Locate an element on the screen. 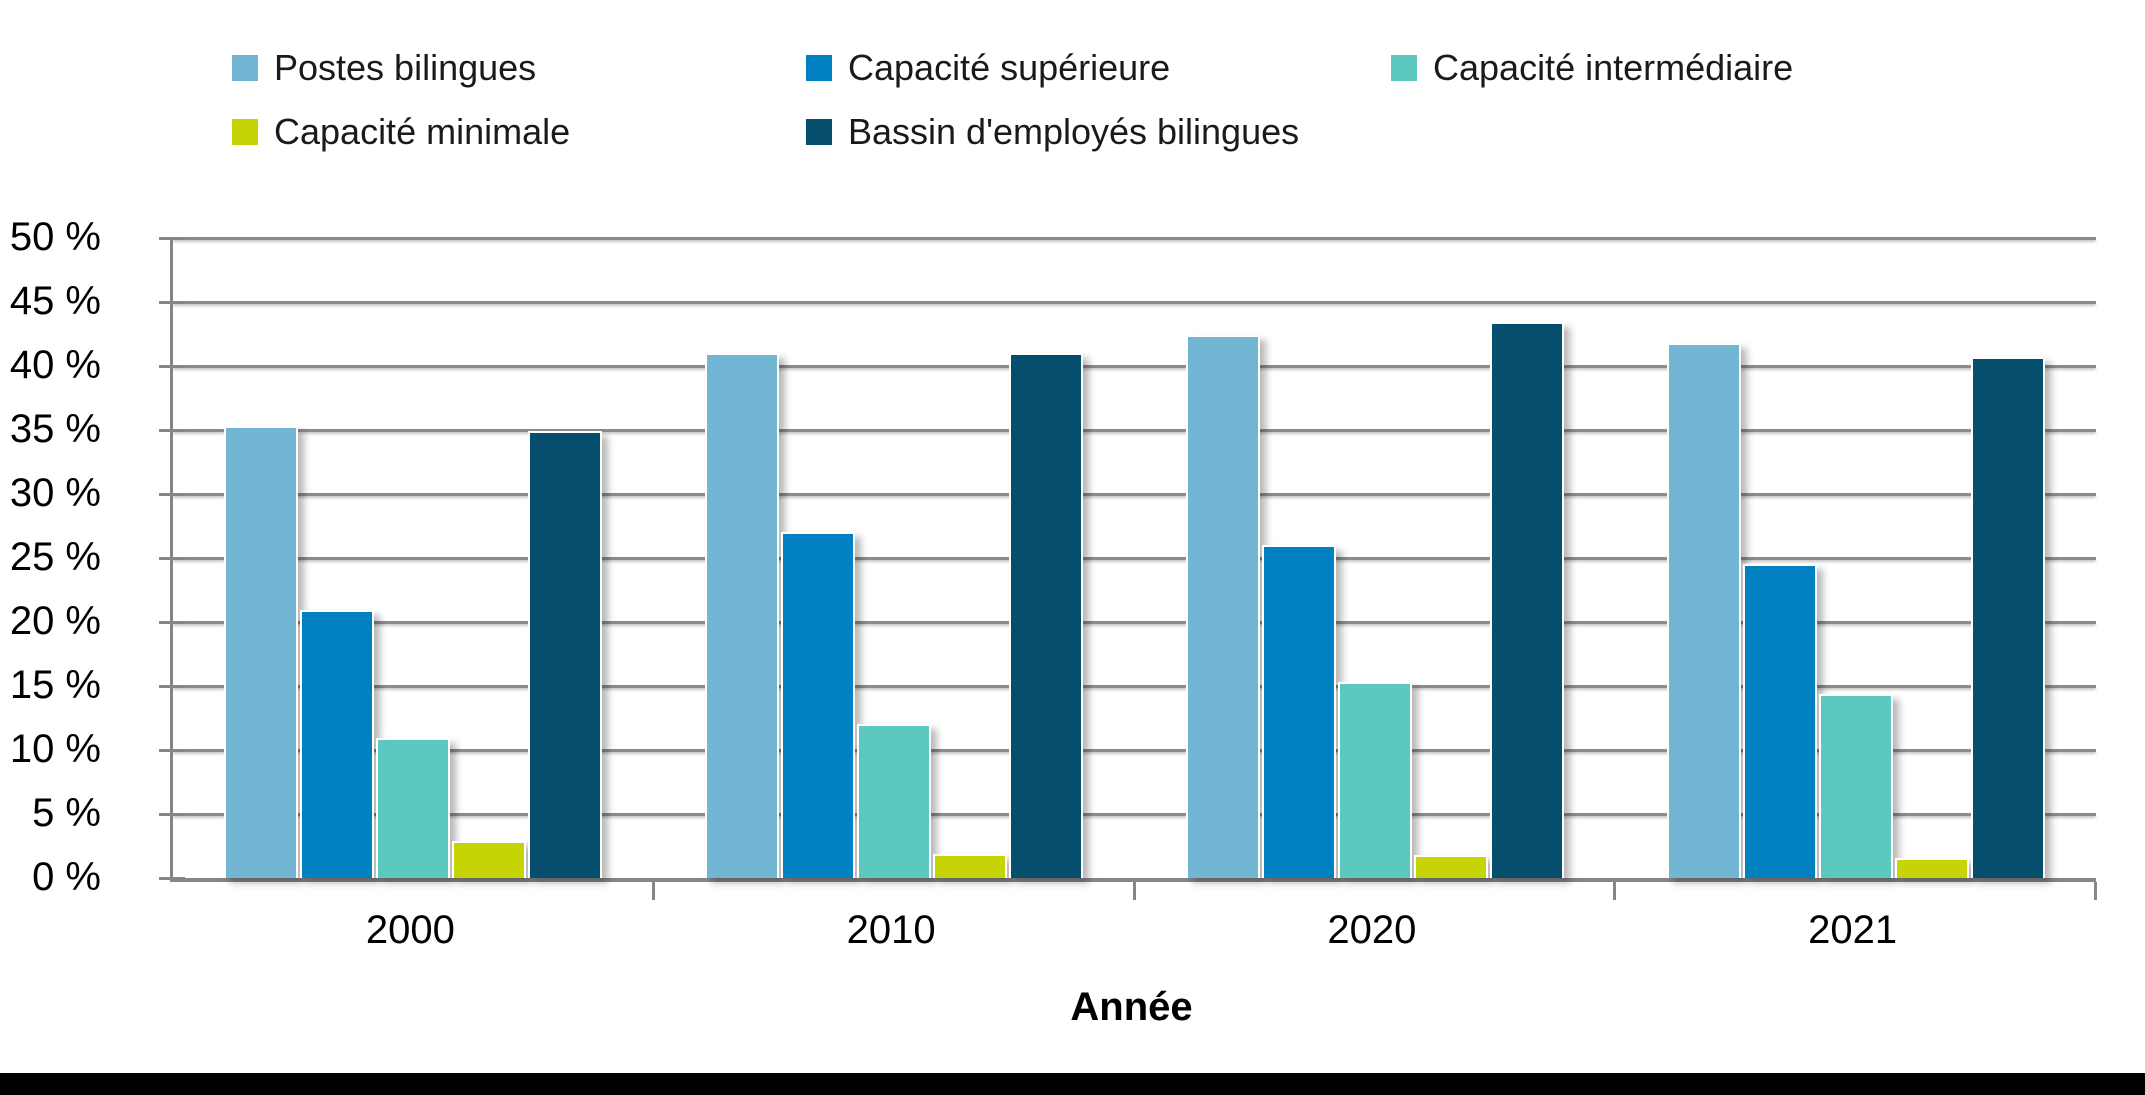 The width and height of the screenshot is (2145, 1095). legend-label: Capacité intermédiaire is located at coordinates (1613, 67).